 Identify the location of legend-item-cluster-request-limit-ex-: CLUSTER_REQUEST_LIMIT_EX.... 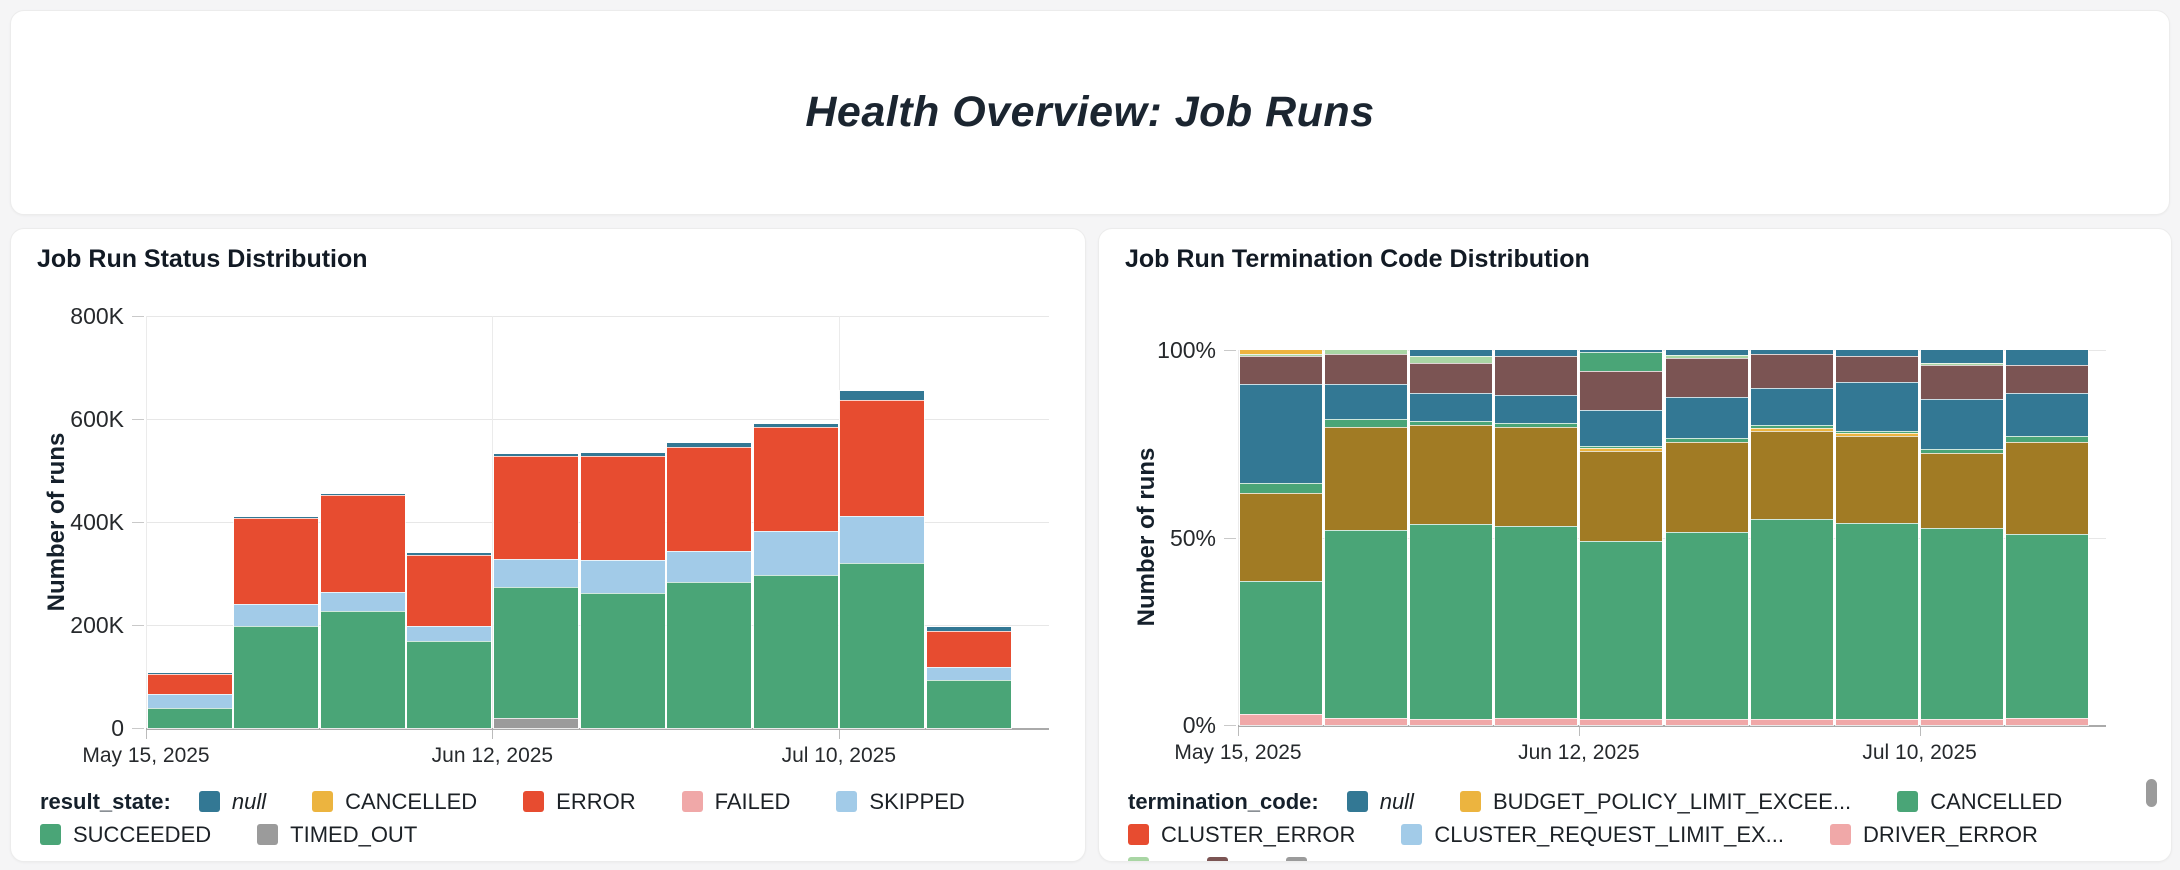
(1592, 835).